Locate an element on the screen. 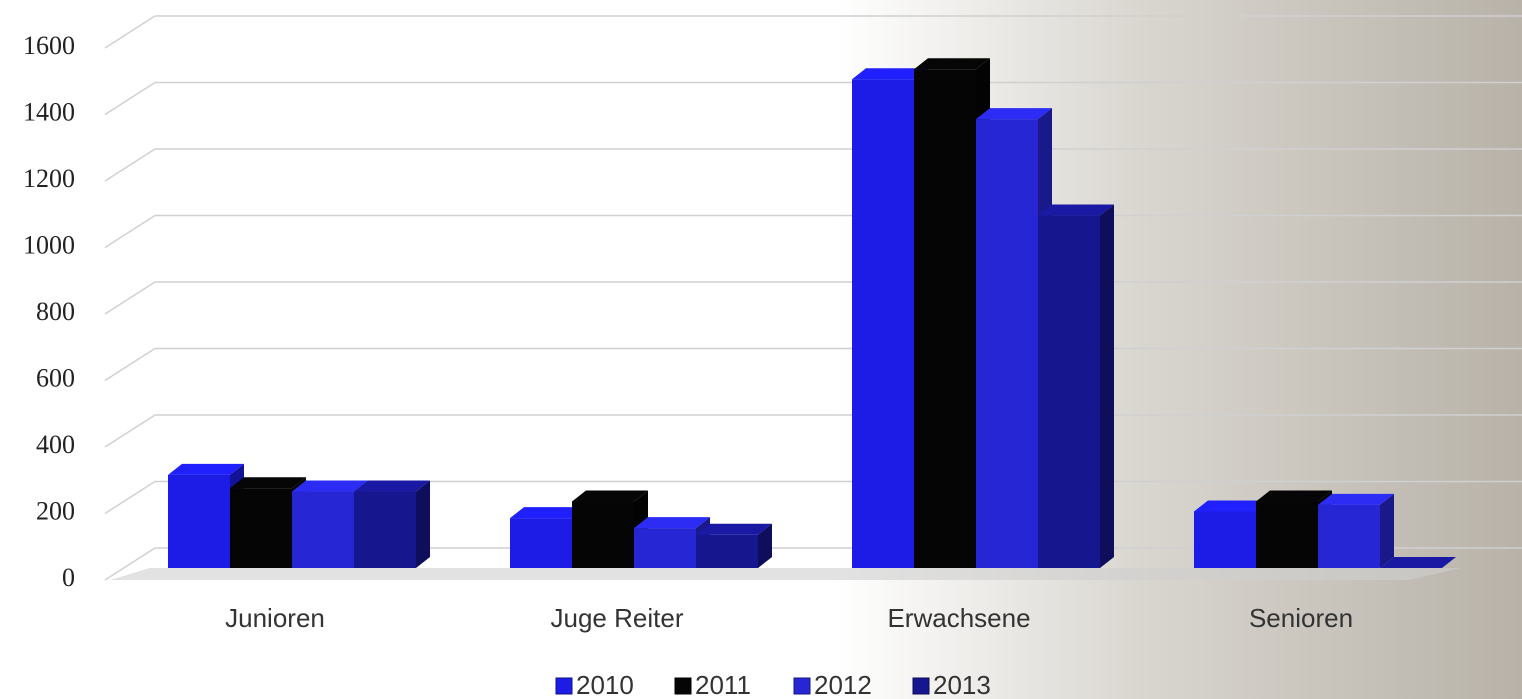 Image resolution: width=1522 pixels, height=699 pixels. legend-label: 2011 is located at coordinates (723, 684).